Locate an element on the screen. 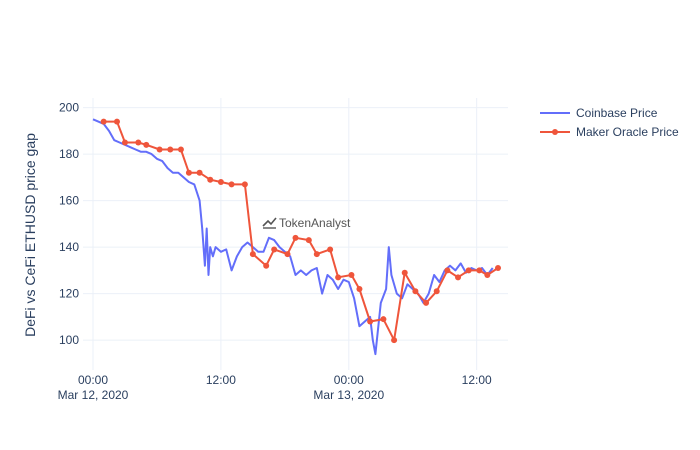 The width and height of the screenshot is (700, 450). legend-item-coinbase: Coinbase Price is located at coordinates (599, 113).